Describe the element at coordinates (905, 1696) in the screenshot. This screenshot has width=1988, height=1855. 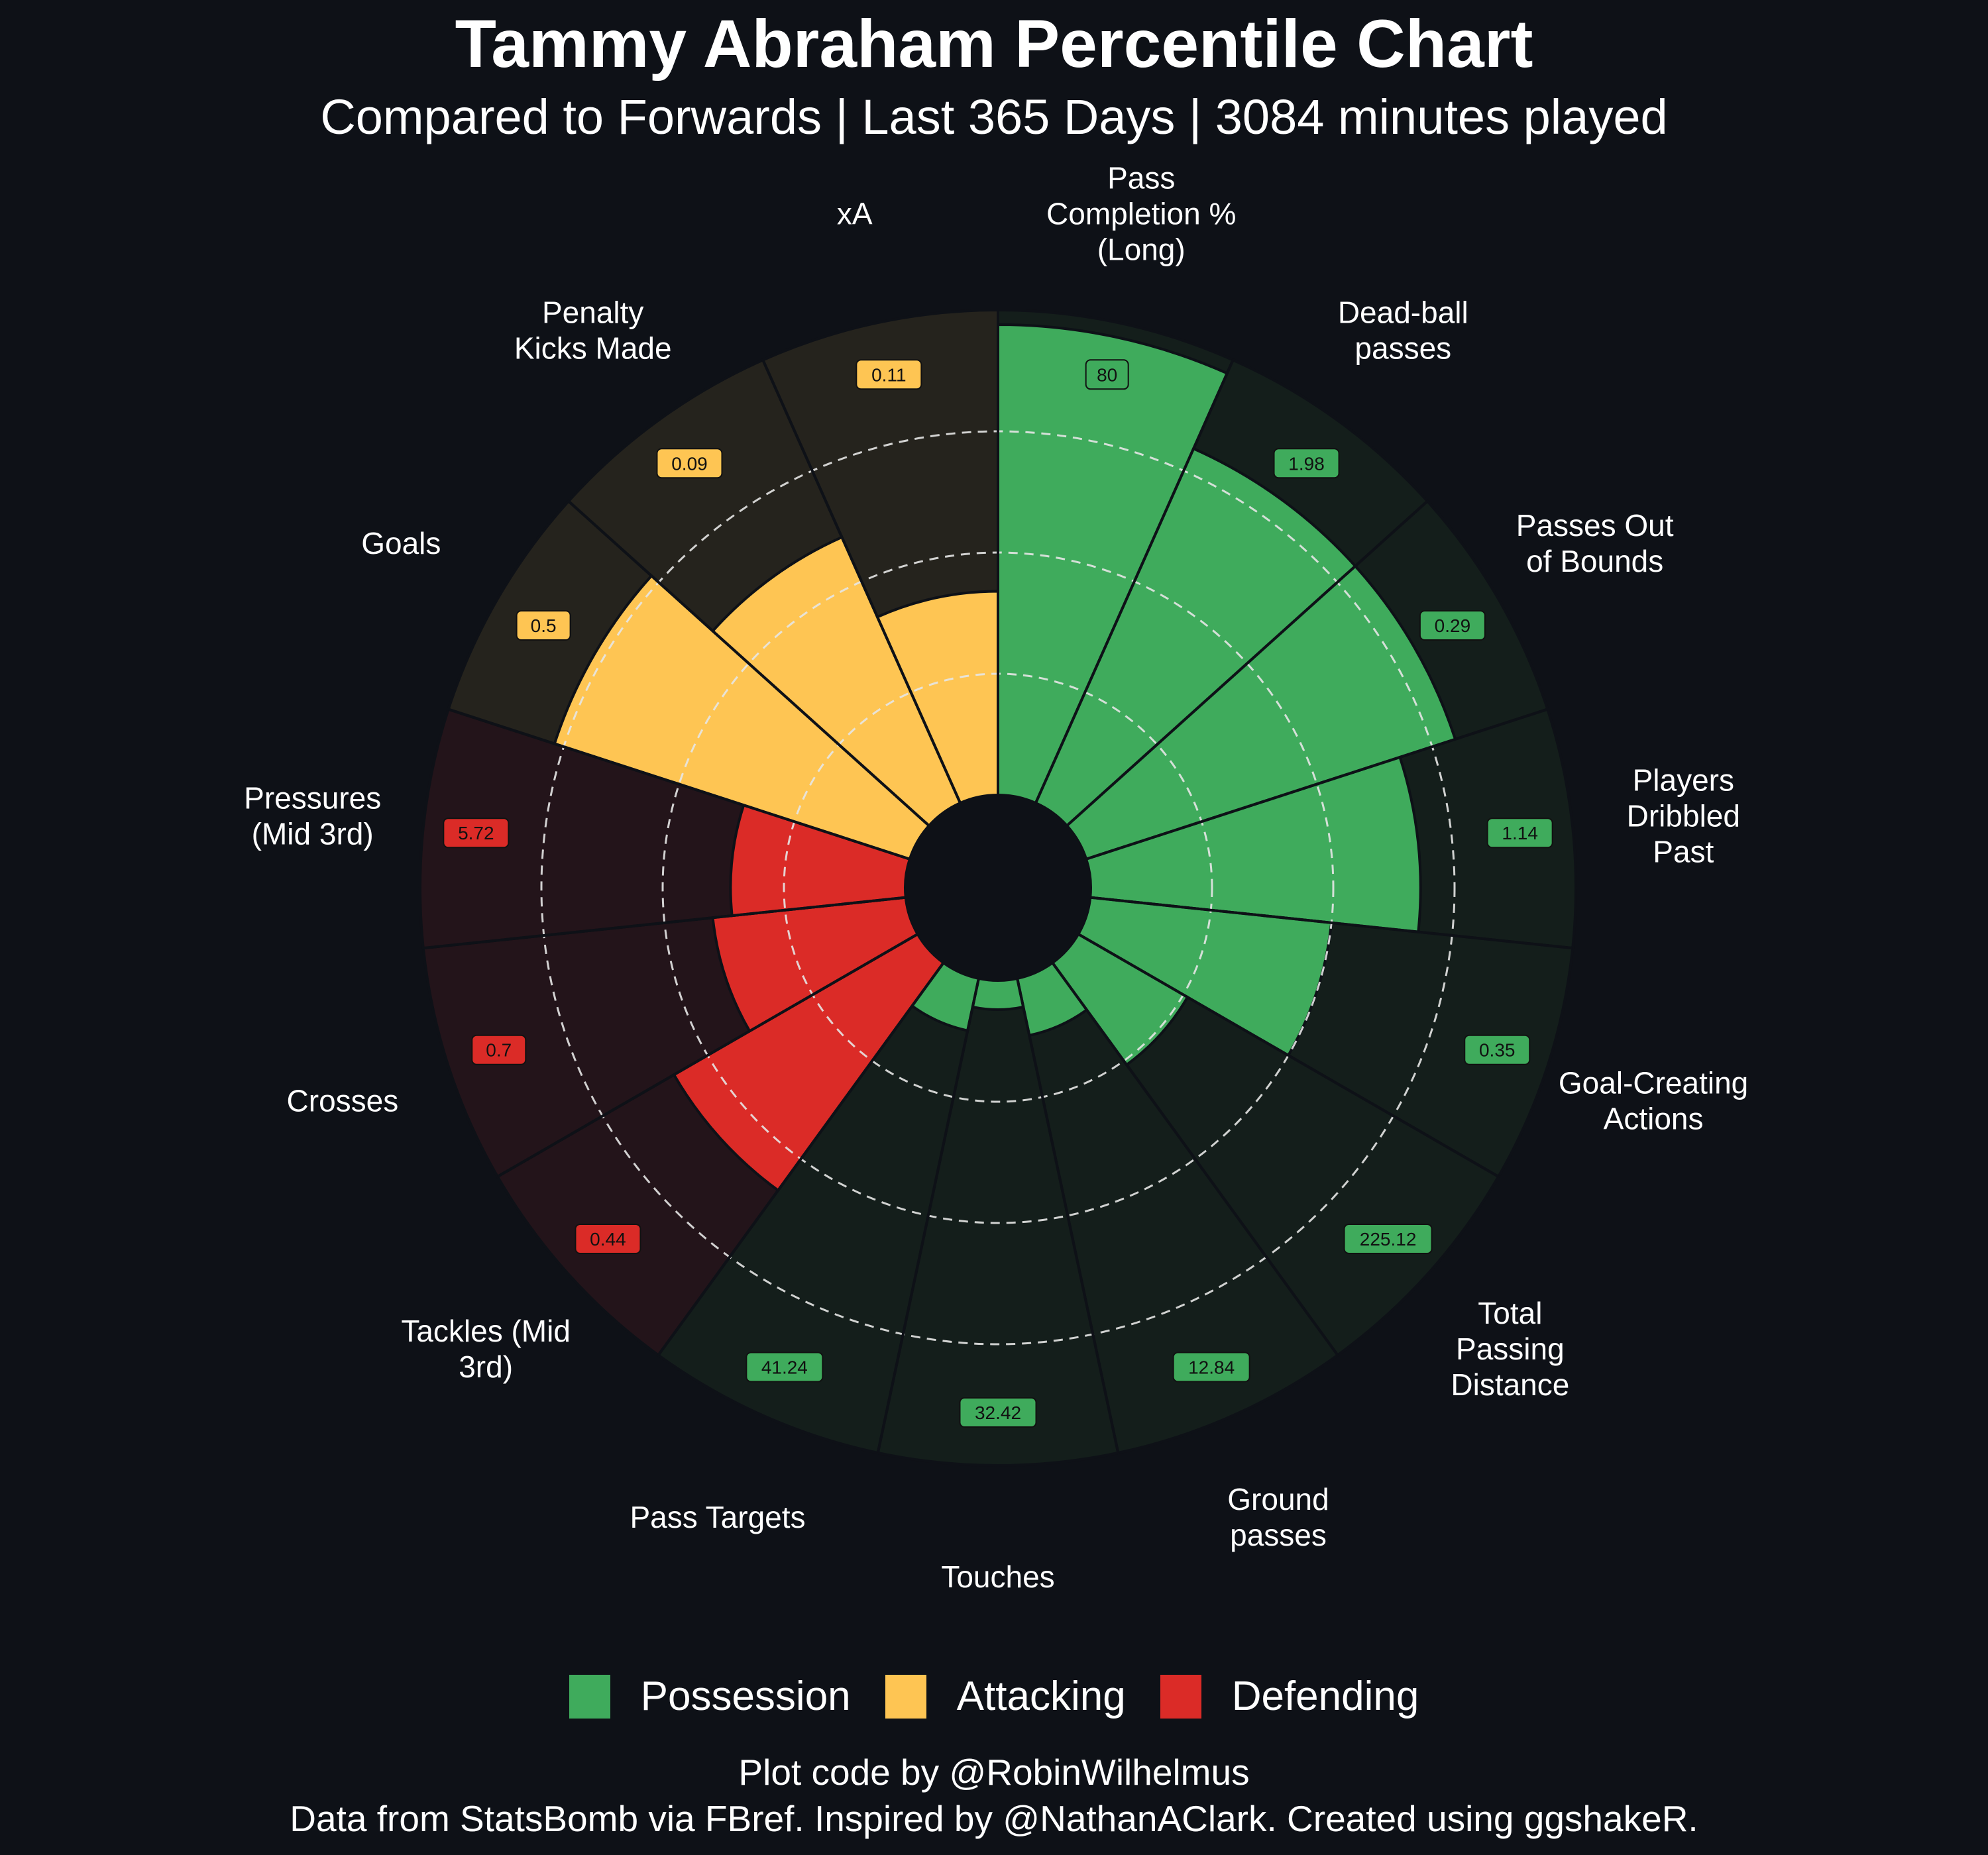
I see `legend-swatch-attacking` at that location.